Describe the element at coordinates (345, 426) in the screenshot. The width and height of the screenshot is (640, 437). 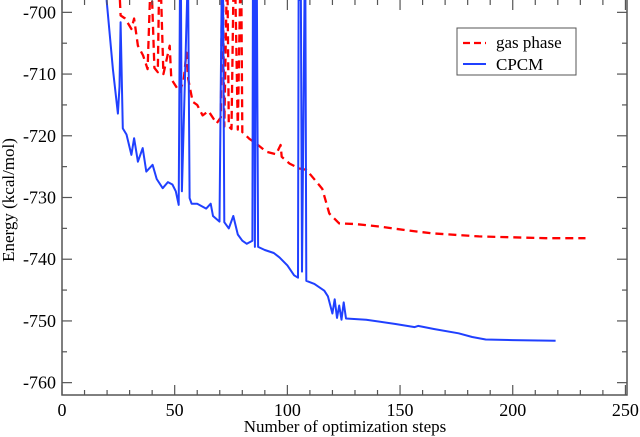
I see `x-axis-label: Number of optimization steps` at that location.